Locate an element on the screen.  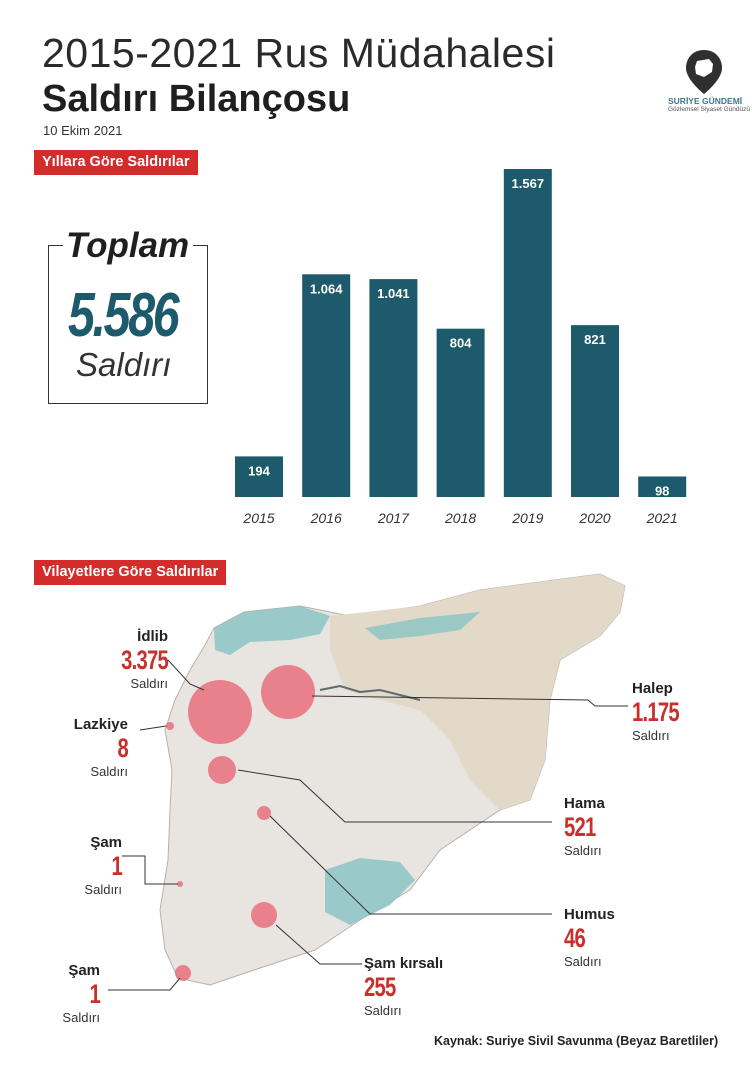
bubble-idlib is located at coordinates (220, 712).